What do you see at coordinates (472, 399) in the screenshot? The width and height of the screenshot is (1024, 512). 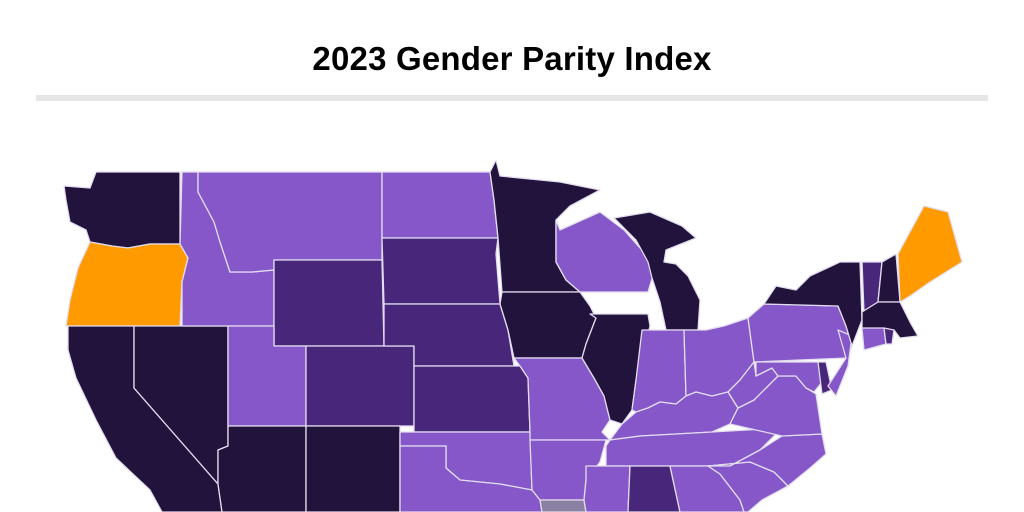 I see `state-ks` at bounding box center [472, 399].